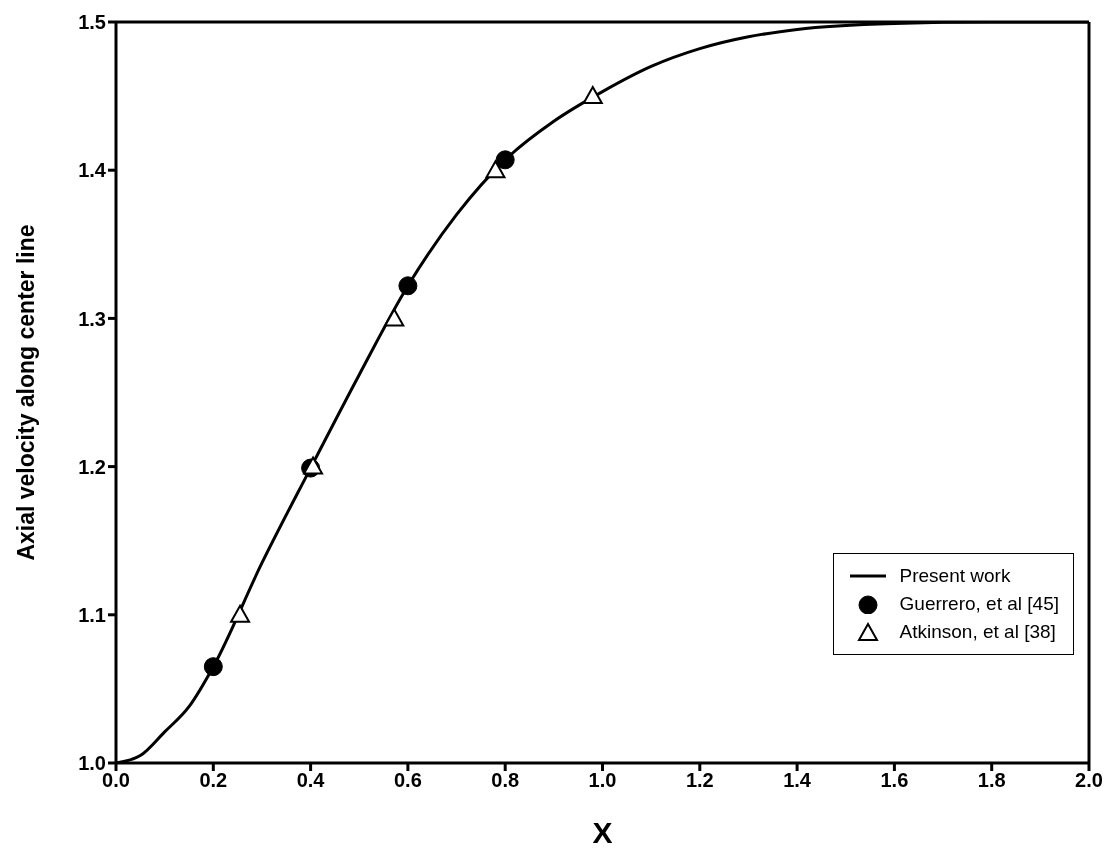 Image resolution: width=1116 pixels, height=864 pixels. Describe the element at coordinates (602, 832) in the screenshot. I see `x-axis-title: X` at that location.